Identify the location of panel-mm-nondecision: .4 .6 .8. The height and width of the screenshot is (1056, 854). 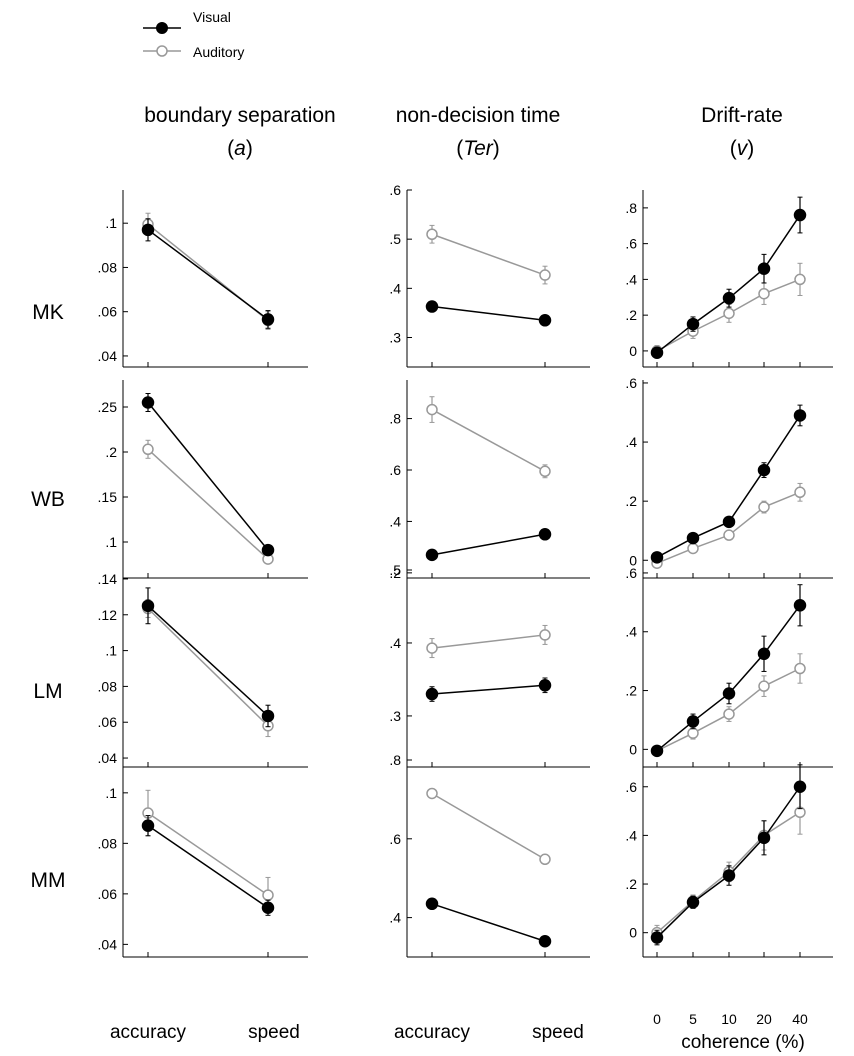
(489, 855).